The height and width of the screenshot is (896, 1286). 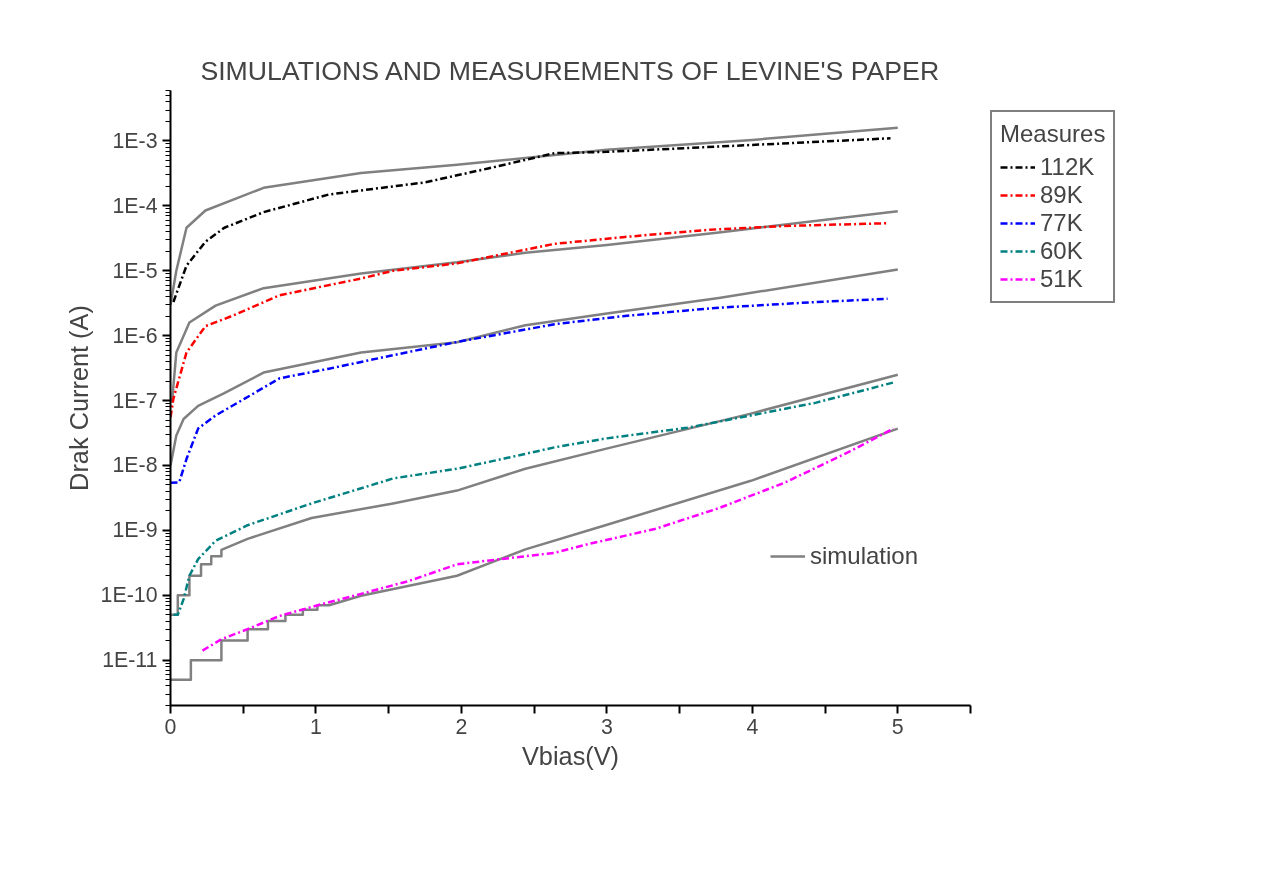 I want to click on legend-label: 51K, so click(x=1061, y=279).